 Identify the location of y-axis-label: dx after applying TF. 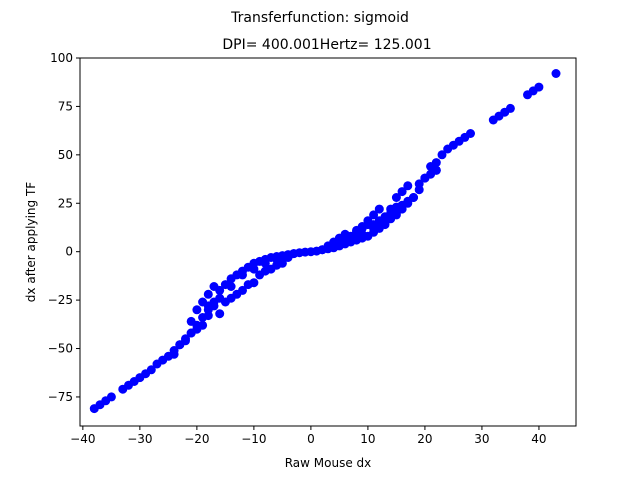
(31, 242).